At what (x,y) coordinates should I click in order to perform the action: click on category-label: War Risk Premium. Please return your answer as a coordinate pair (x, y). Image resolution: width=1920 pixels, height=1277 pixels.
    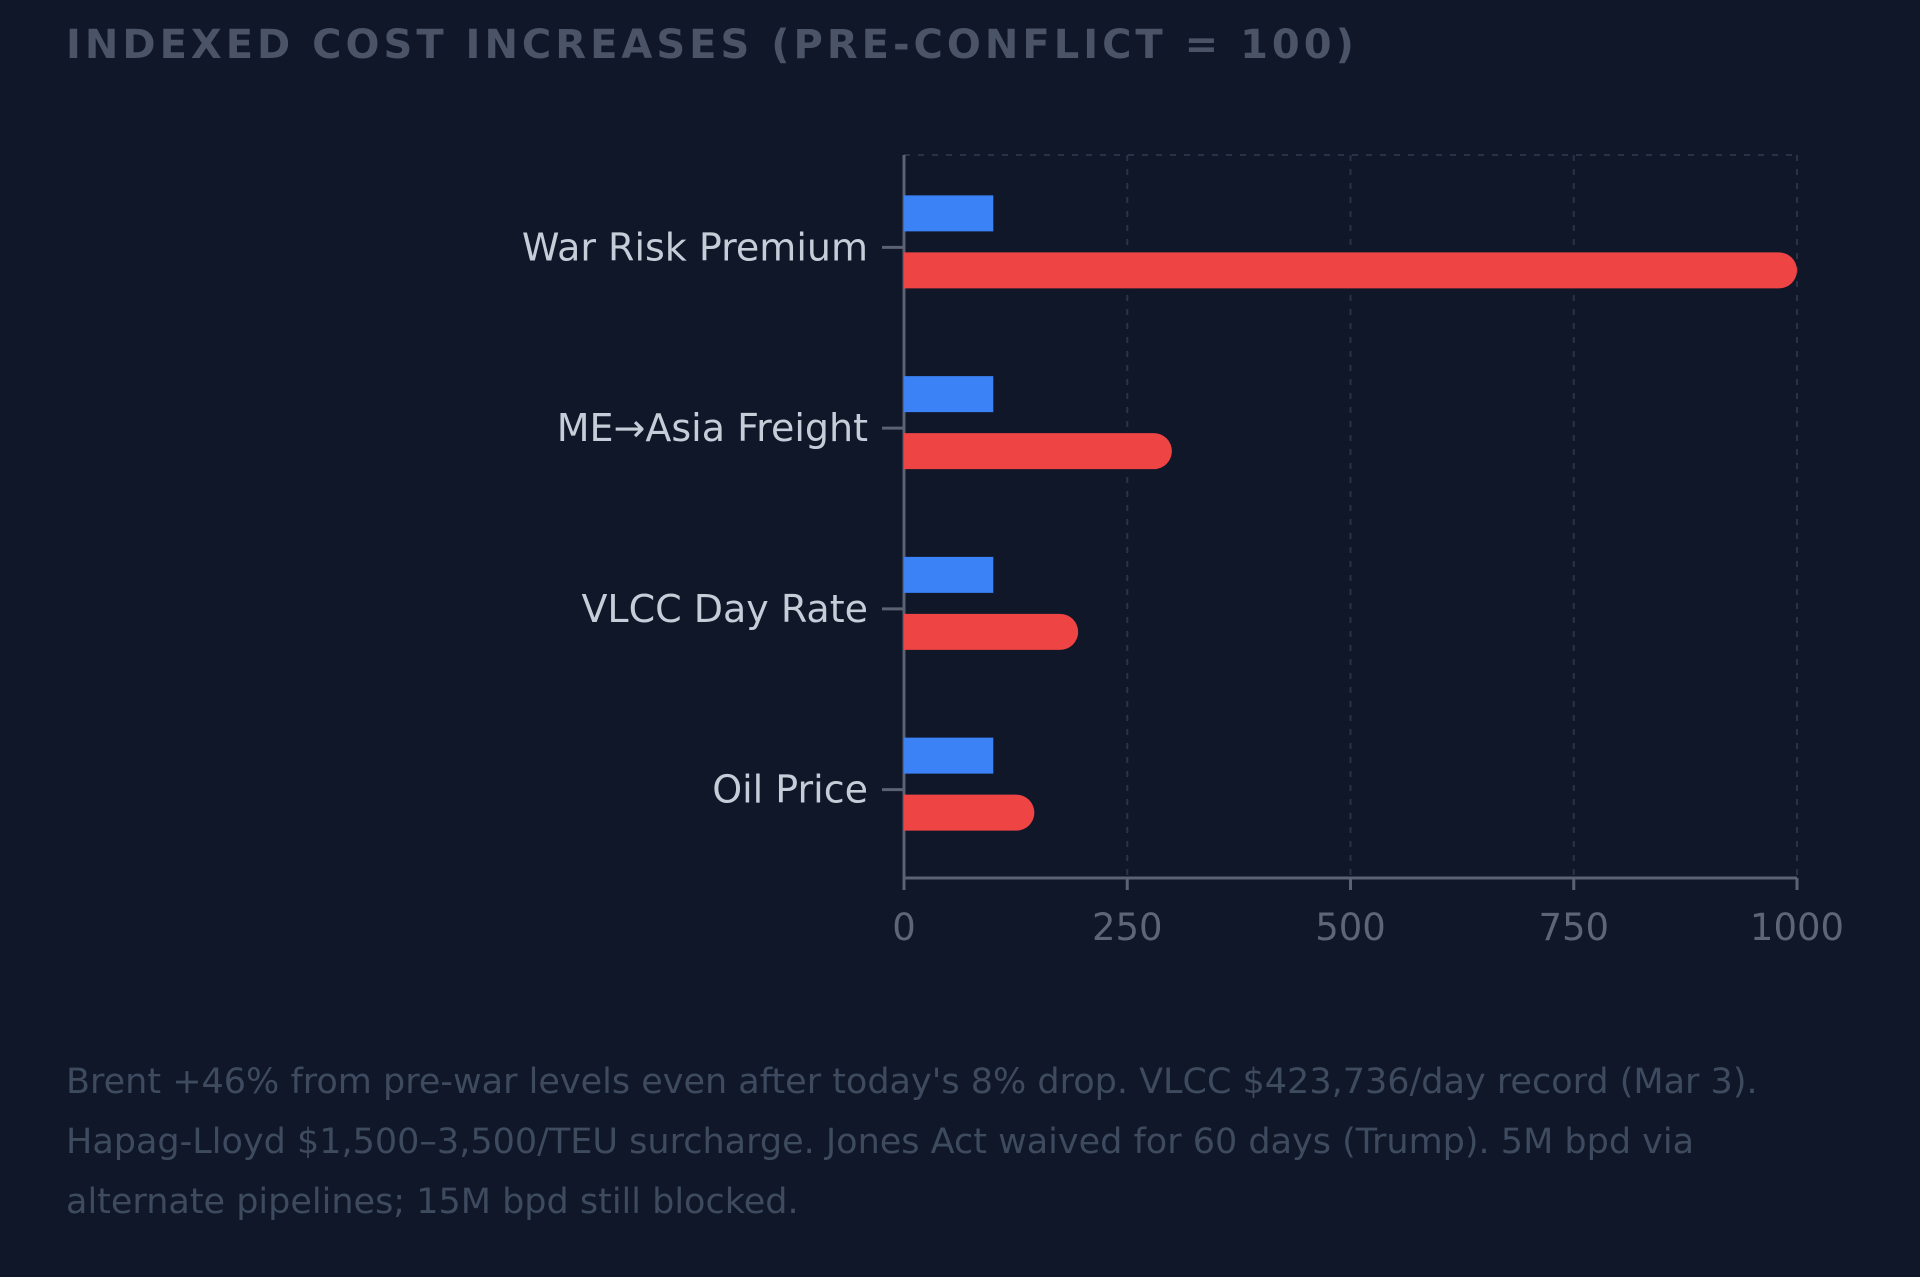
    Looking at the image, I should click on (695, 247).